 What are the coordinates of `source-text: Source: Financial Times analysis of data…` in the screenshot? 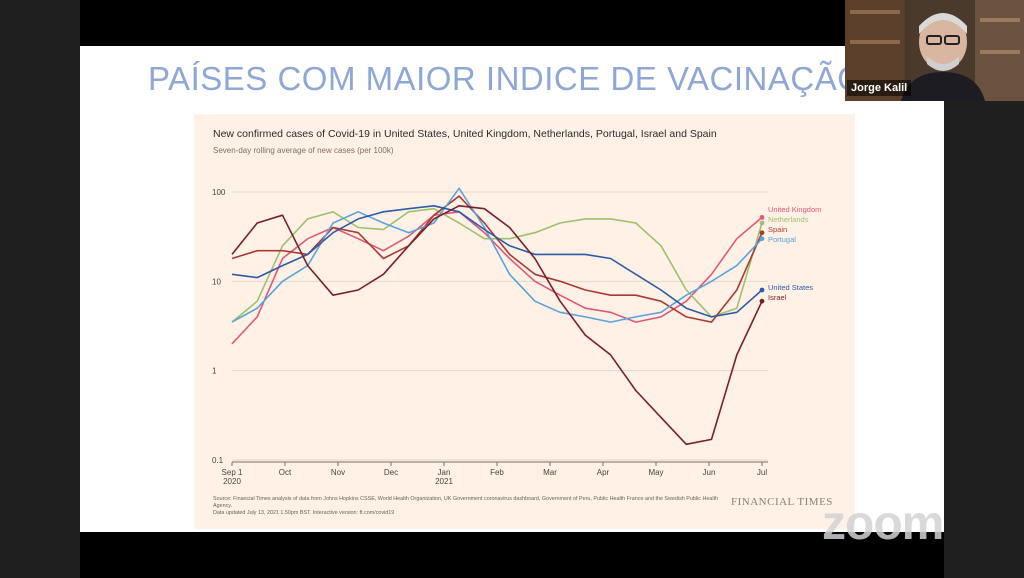 It's located at (466, 502).